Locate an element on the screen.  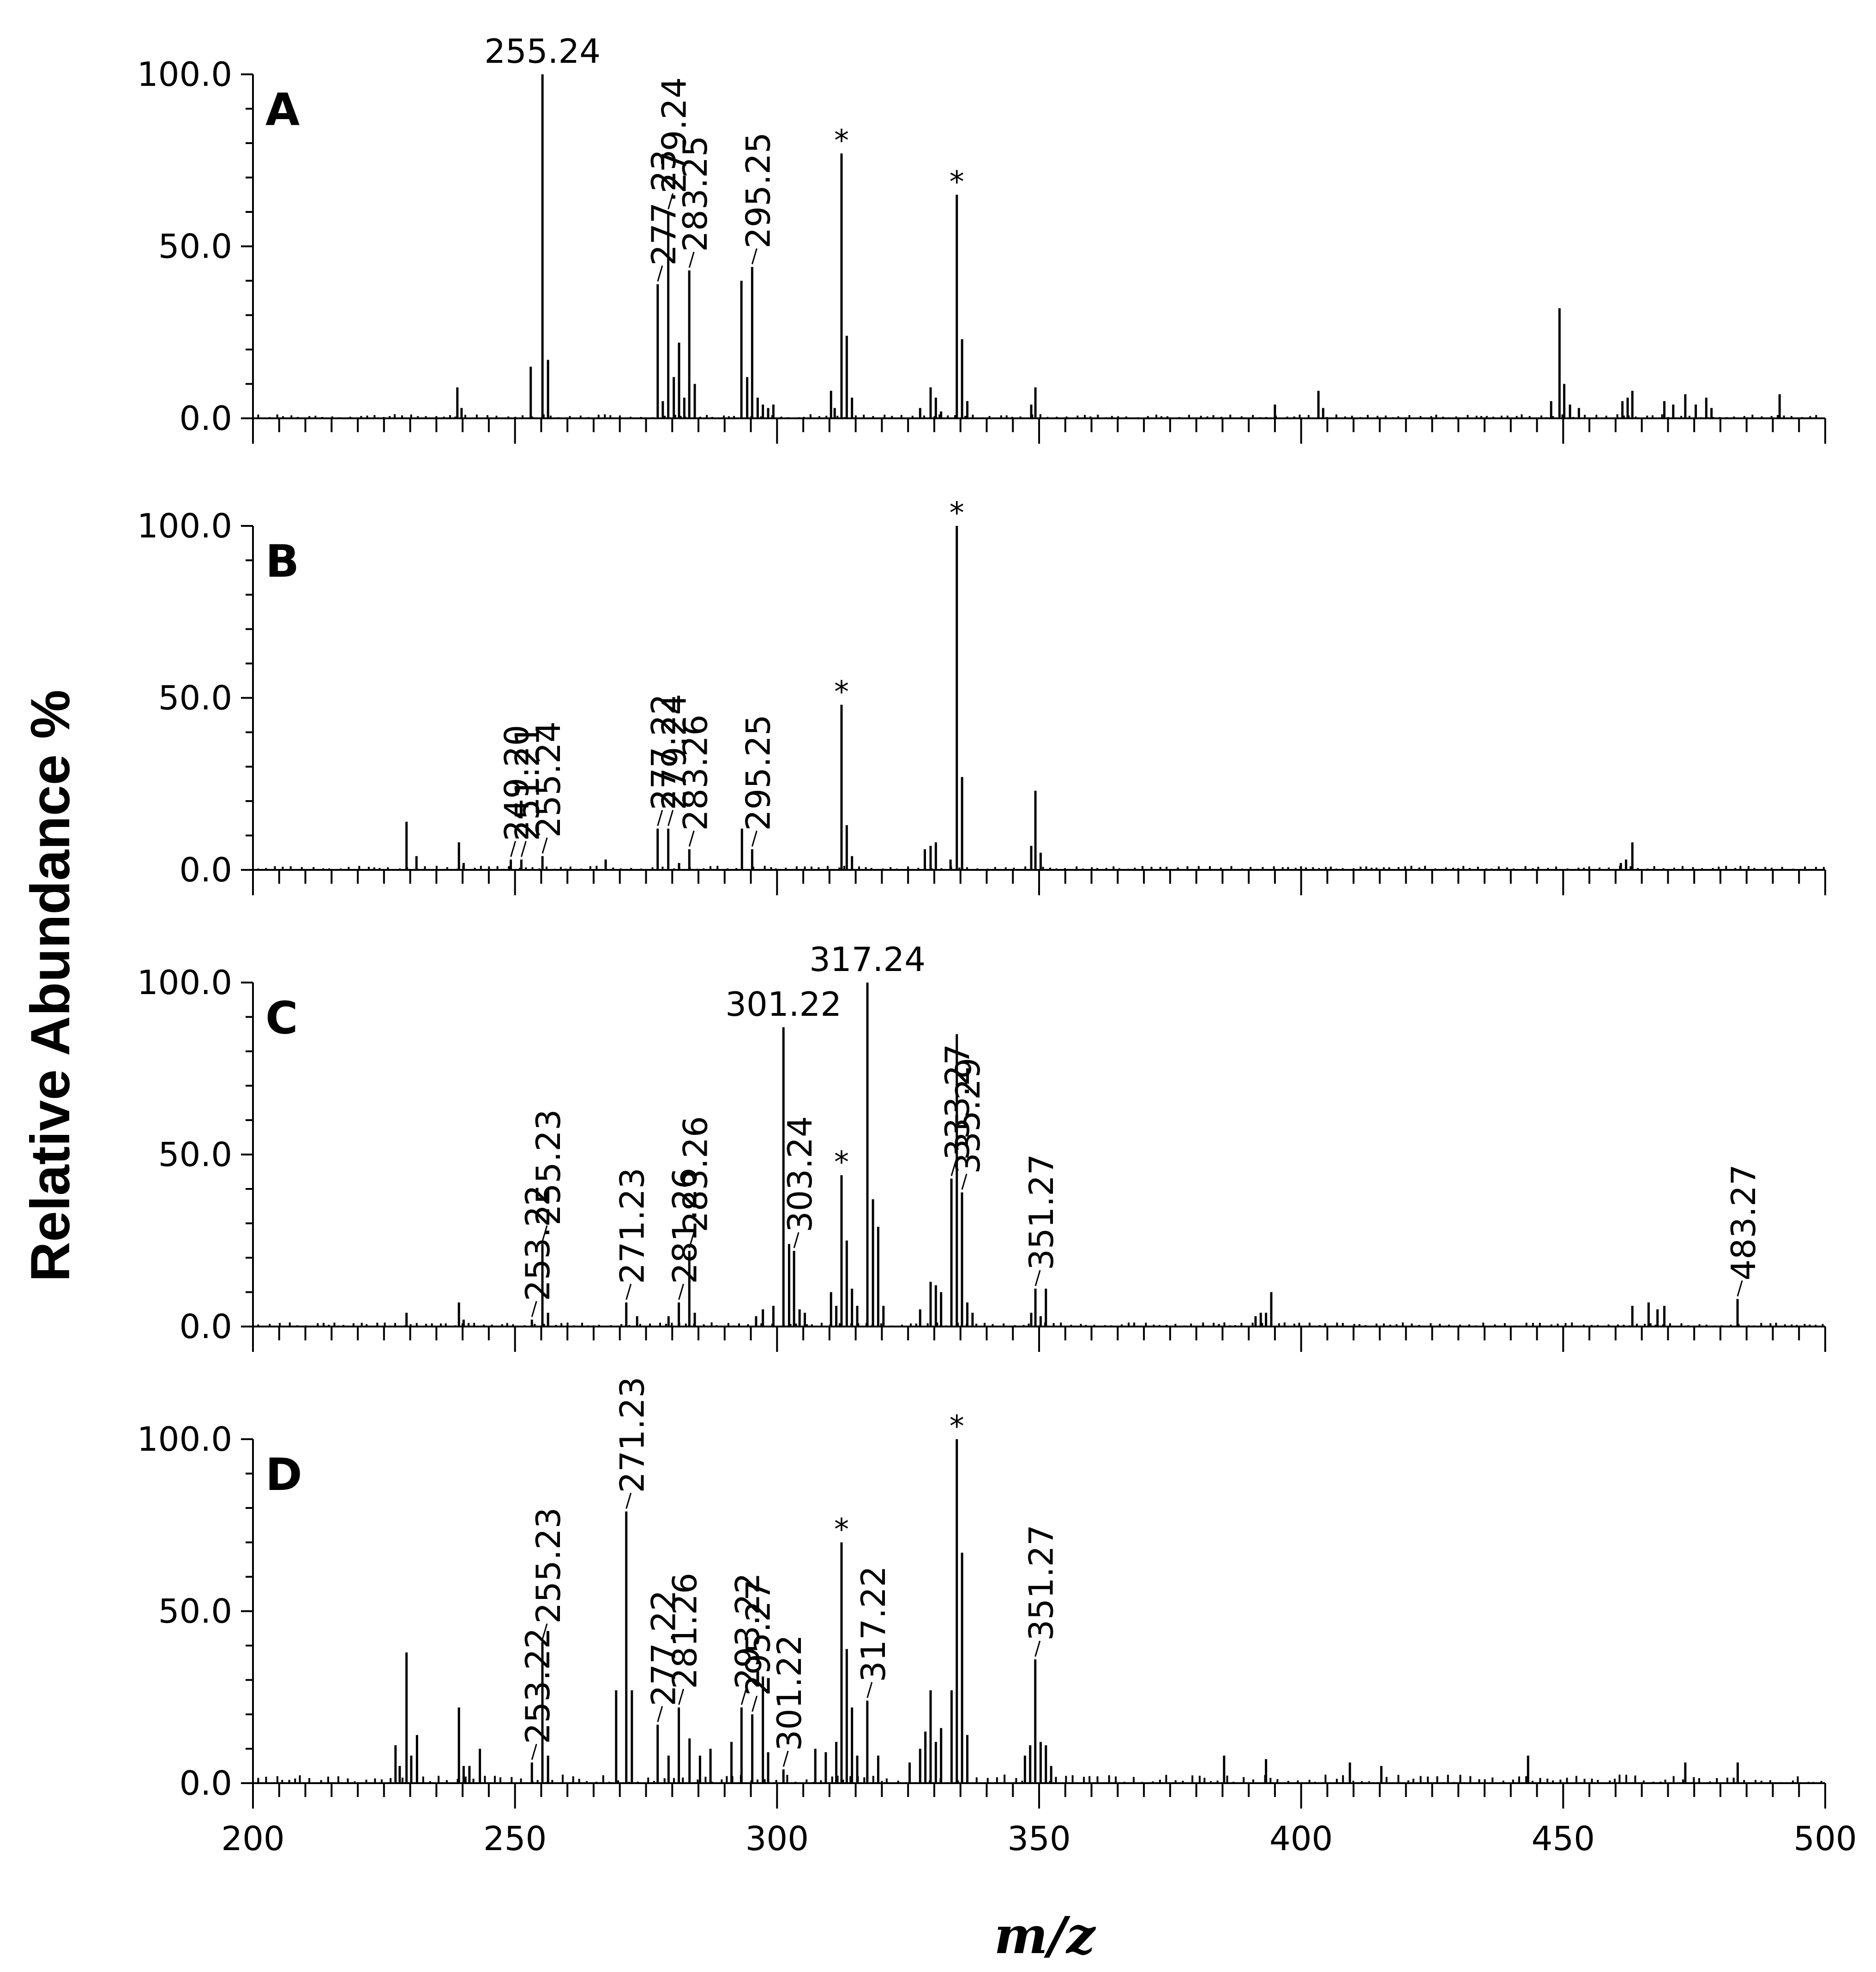
peak-label: 249.20 is located at coordinates (517, 783).